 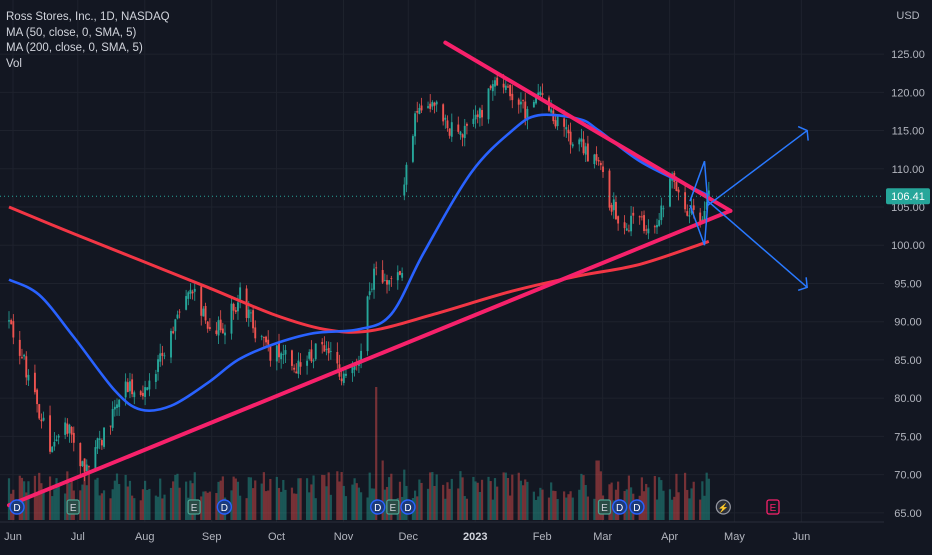 I want to click on projection-arrows, so click(x=749, y=208).